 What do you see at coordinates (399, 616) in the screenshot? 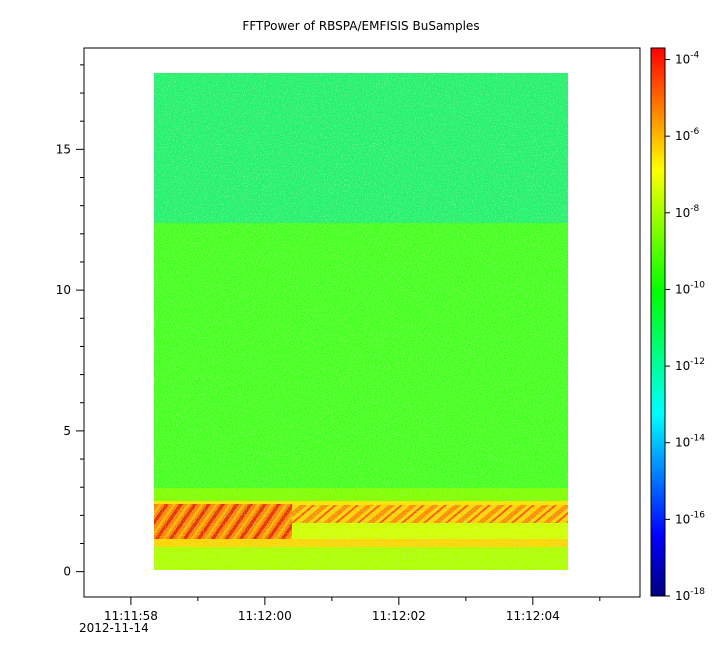
I see `x-tick-label: 11:12:02` at bounding box center [399, 616].